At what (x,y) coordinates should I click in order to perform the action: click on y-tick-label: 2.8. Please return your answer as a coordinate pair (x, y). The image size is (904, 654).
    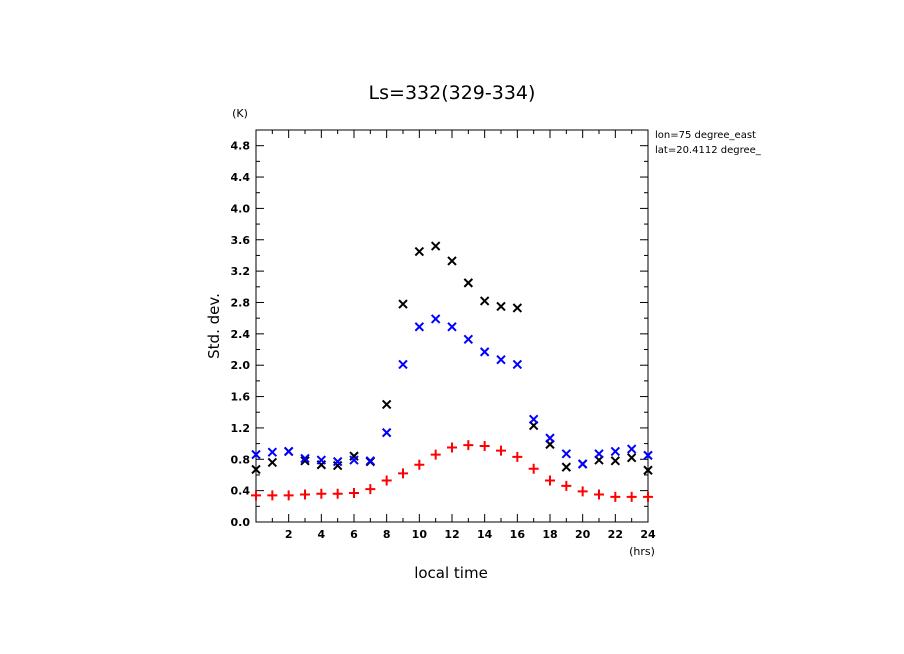
    Looking at the image, I should click on (241, 302).